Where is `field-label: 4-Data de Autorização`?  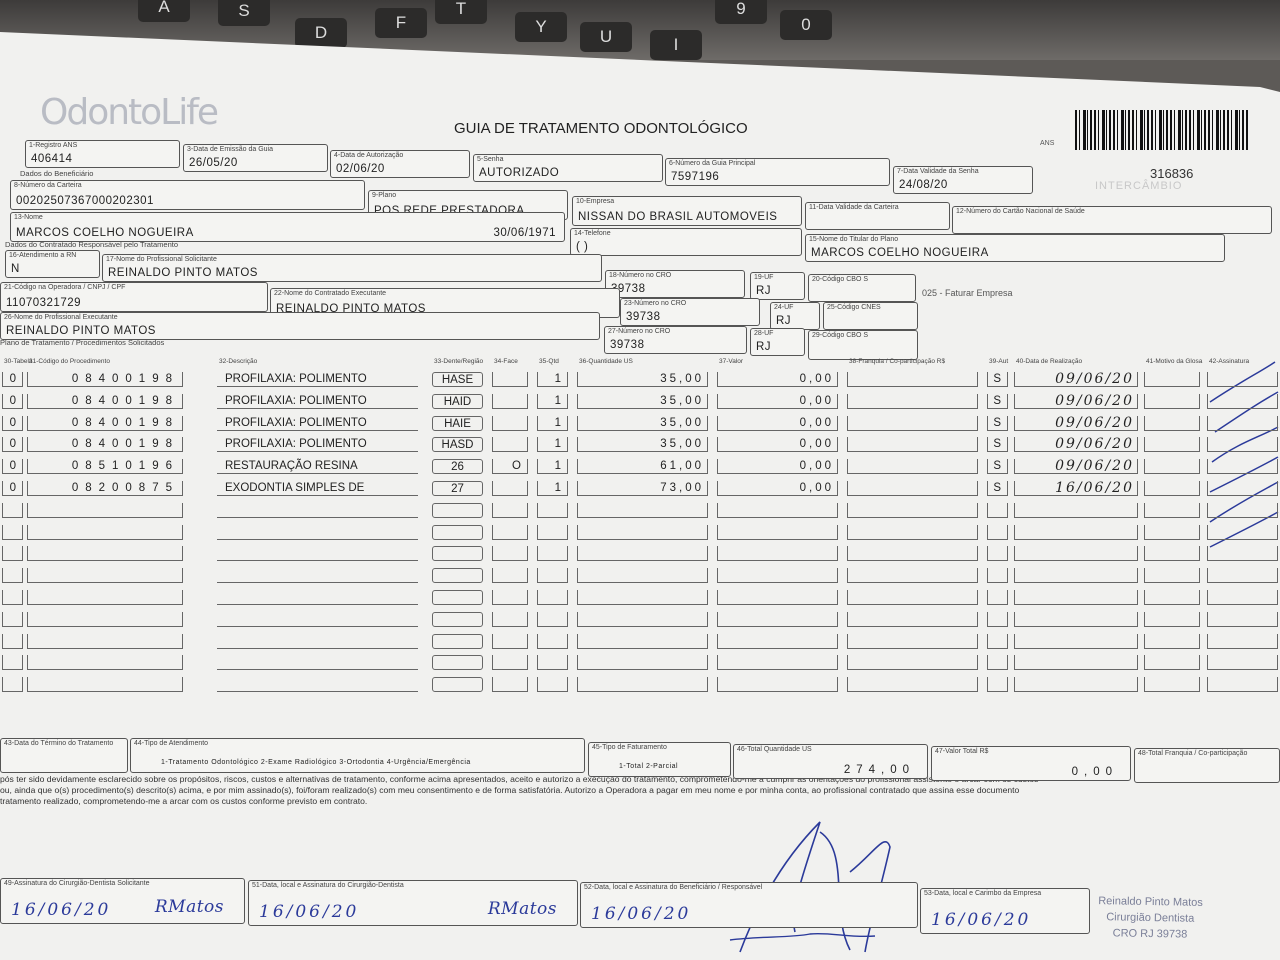
field-label: 4-Data de Autorização is located at coordinates (369, 155).